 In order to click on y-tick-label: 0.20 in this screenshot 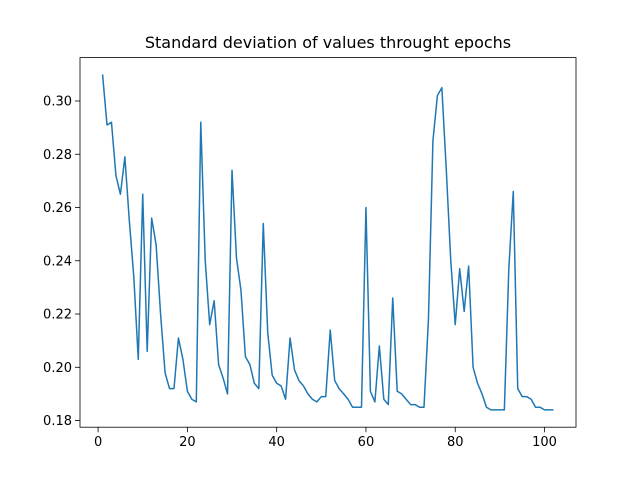, I will do `click(57, 368)`.